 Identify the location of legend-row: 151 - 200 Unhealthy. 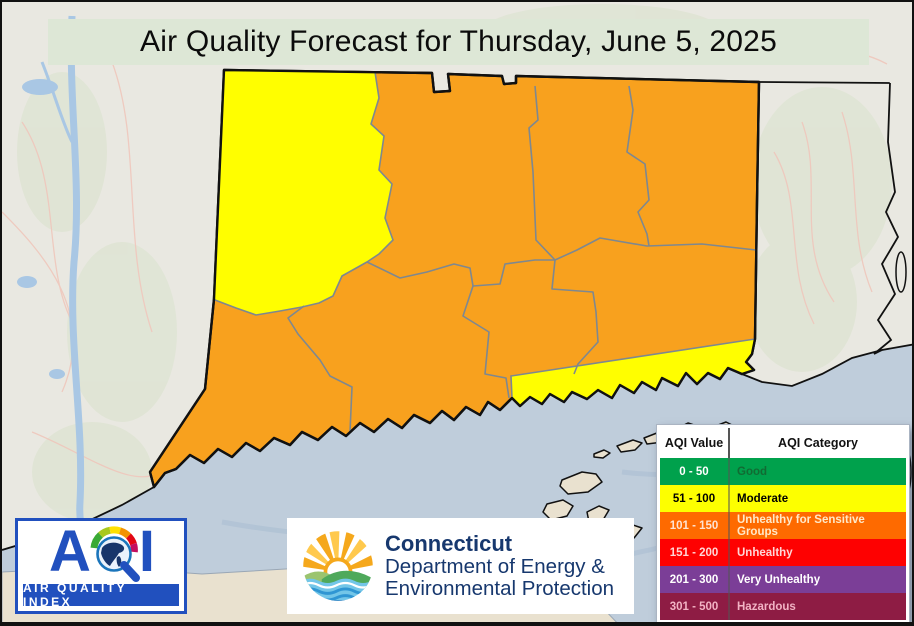
(783, 552).